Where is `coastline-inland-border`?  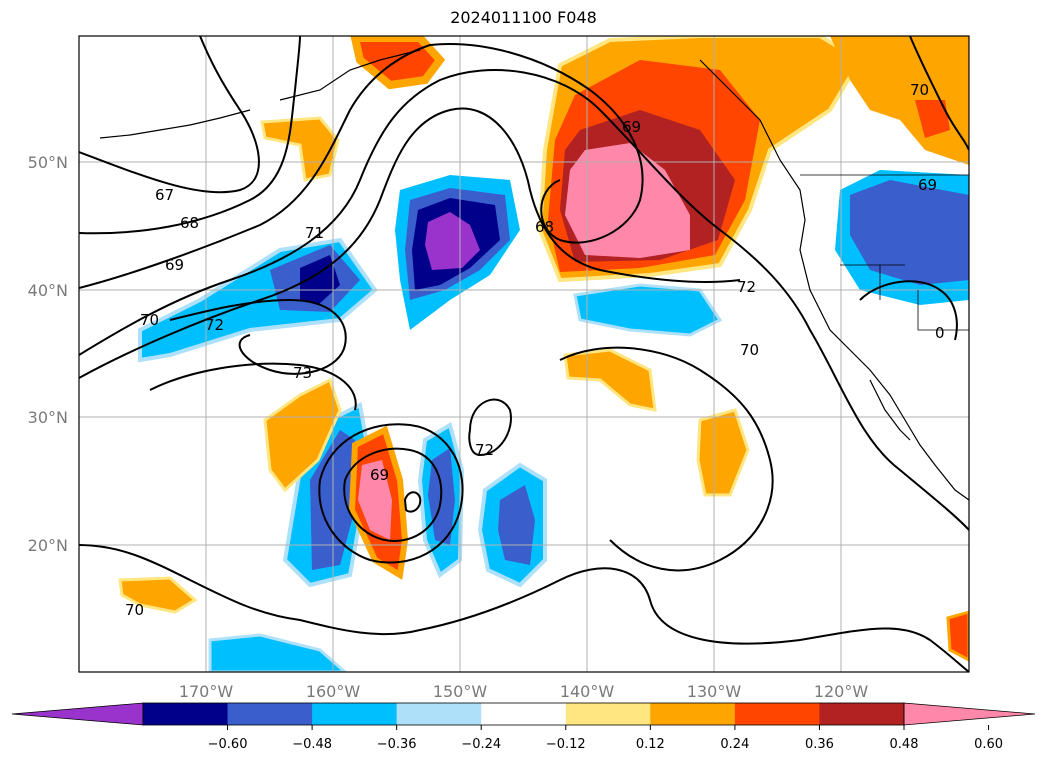 coastline-inland-border is located at coordinates (884, 252).